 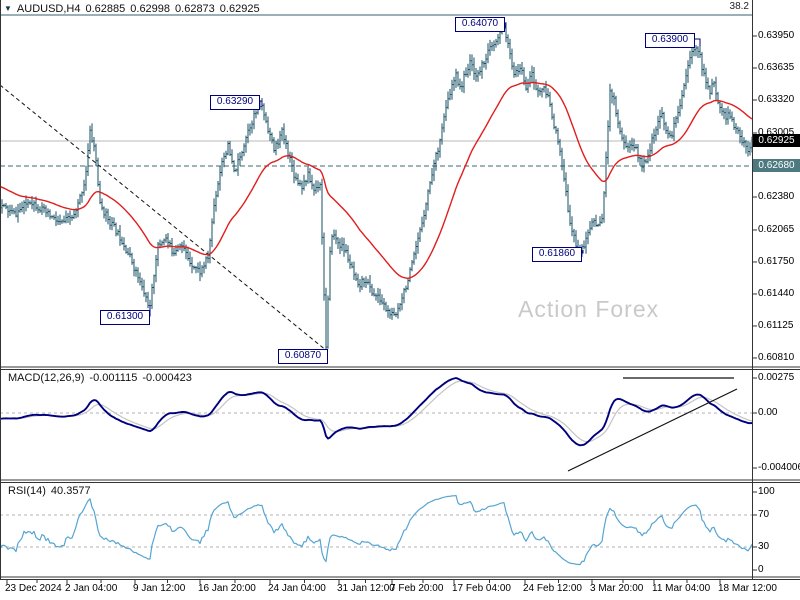 I want to click on fib-level-label: 38.2, so click(x=739, y=6).